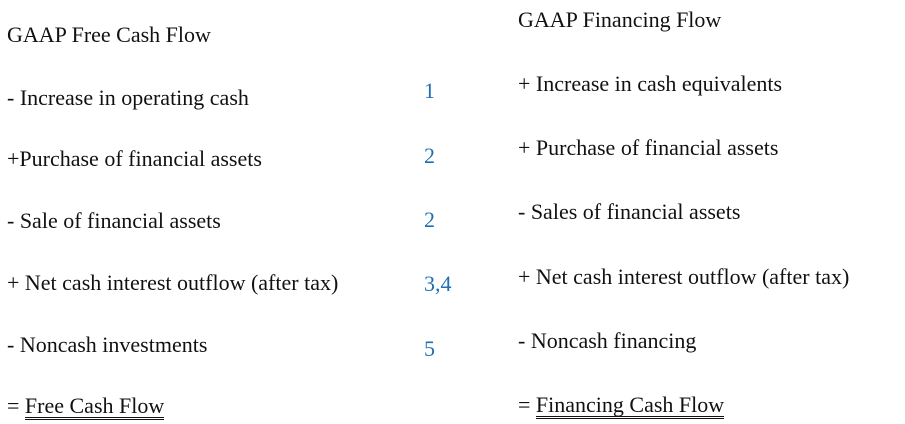  I want to click on left-ref-4: 3,4, so click(438, 283).